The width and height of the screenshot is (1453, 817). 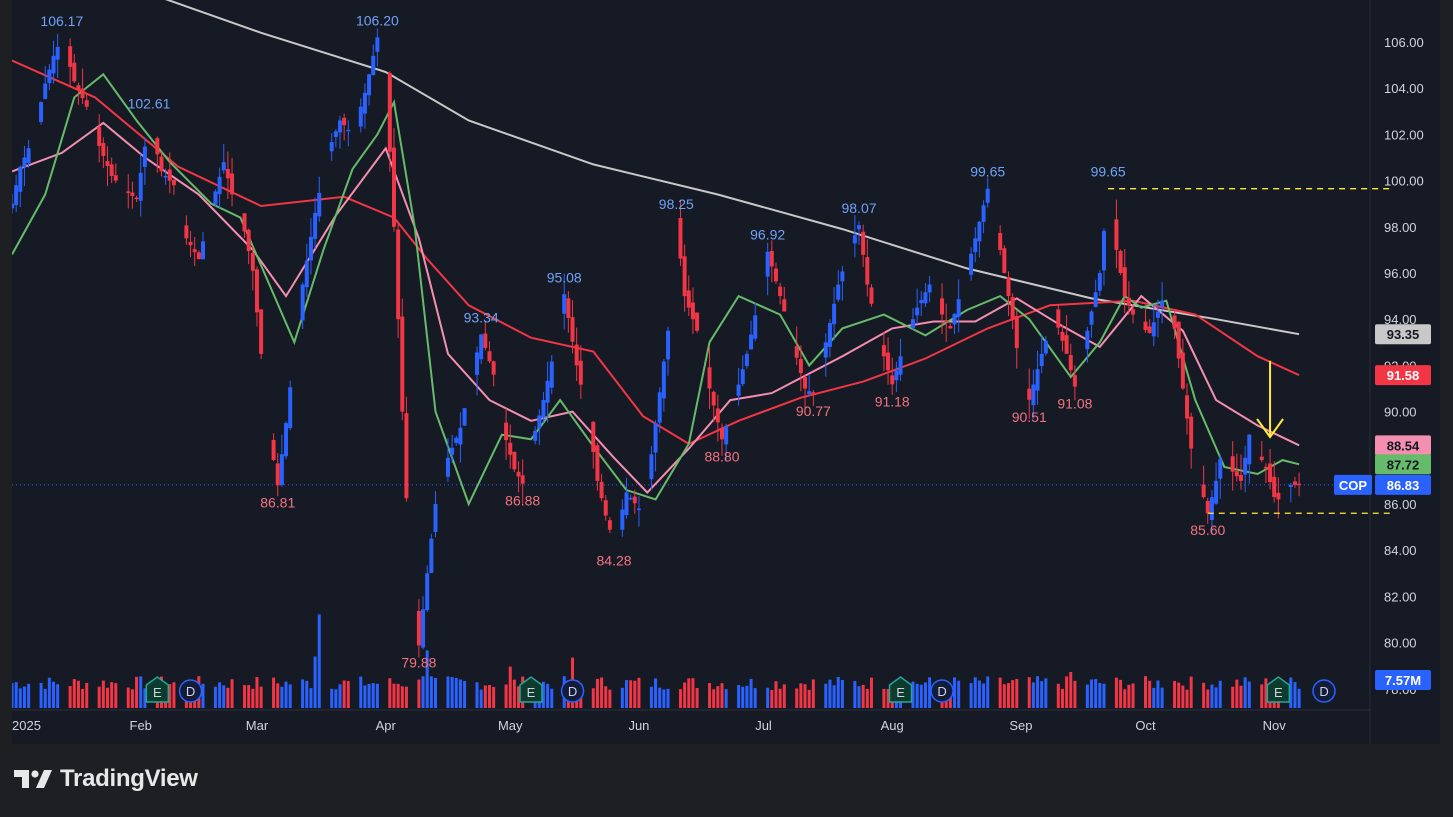 What do you see at coordinates (572, 691) in the screenshot?
I see `dividend-marker-letter: D` at bounding box center [572, 691].